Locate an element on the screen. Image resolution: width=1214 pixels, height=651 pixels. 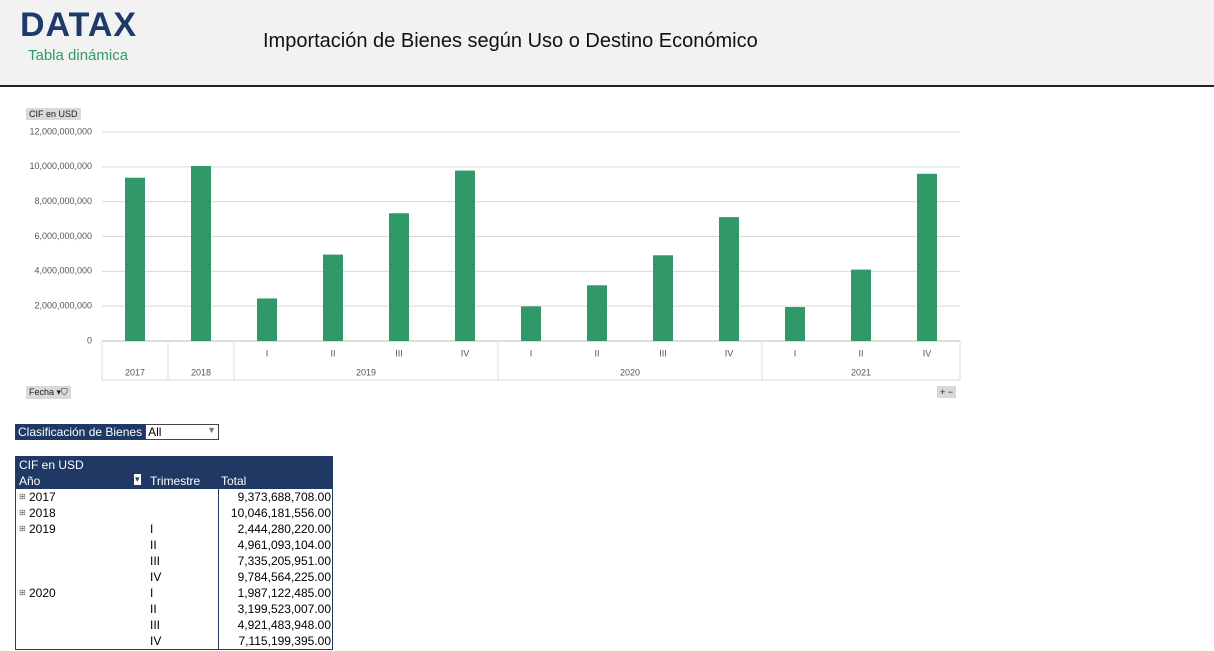
filter-label: Clasificación de Bienes is located at coordinates (80, 432).